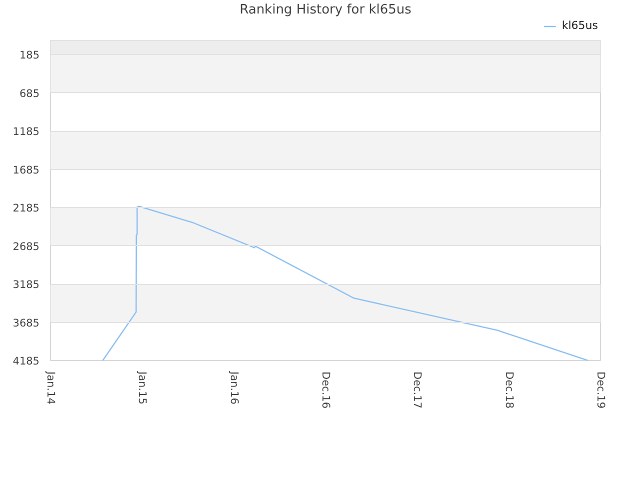 Image resolution: width=640 pixels, height=480 pixels. I want to click on x-tick-label: Dec.16, so click(326, 390).